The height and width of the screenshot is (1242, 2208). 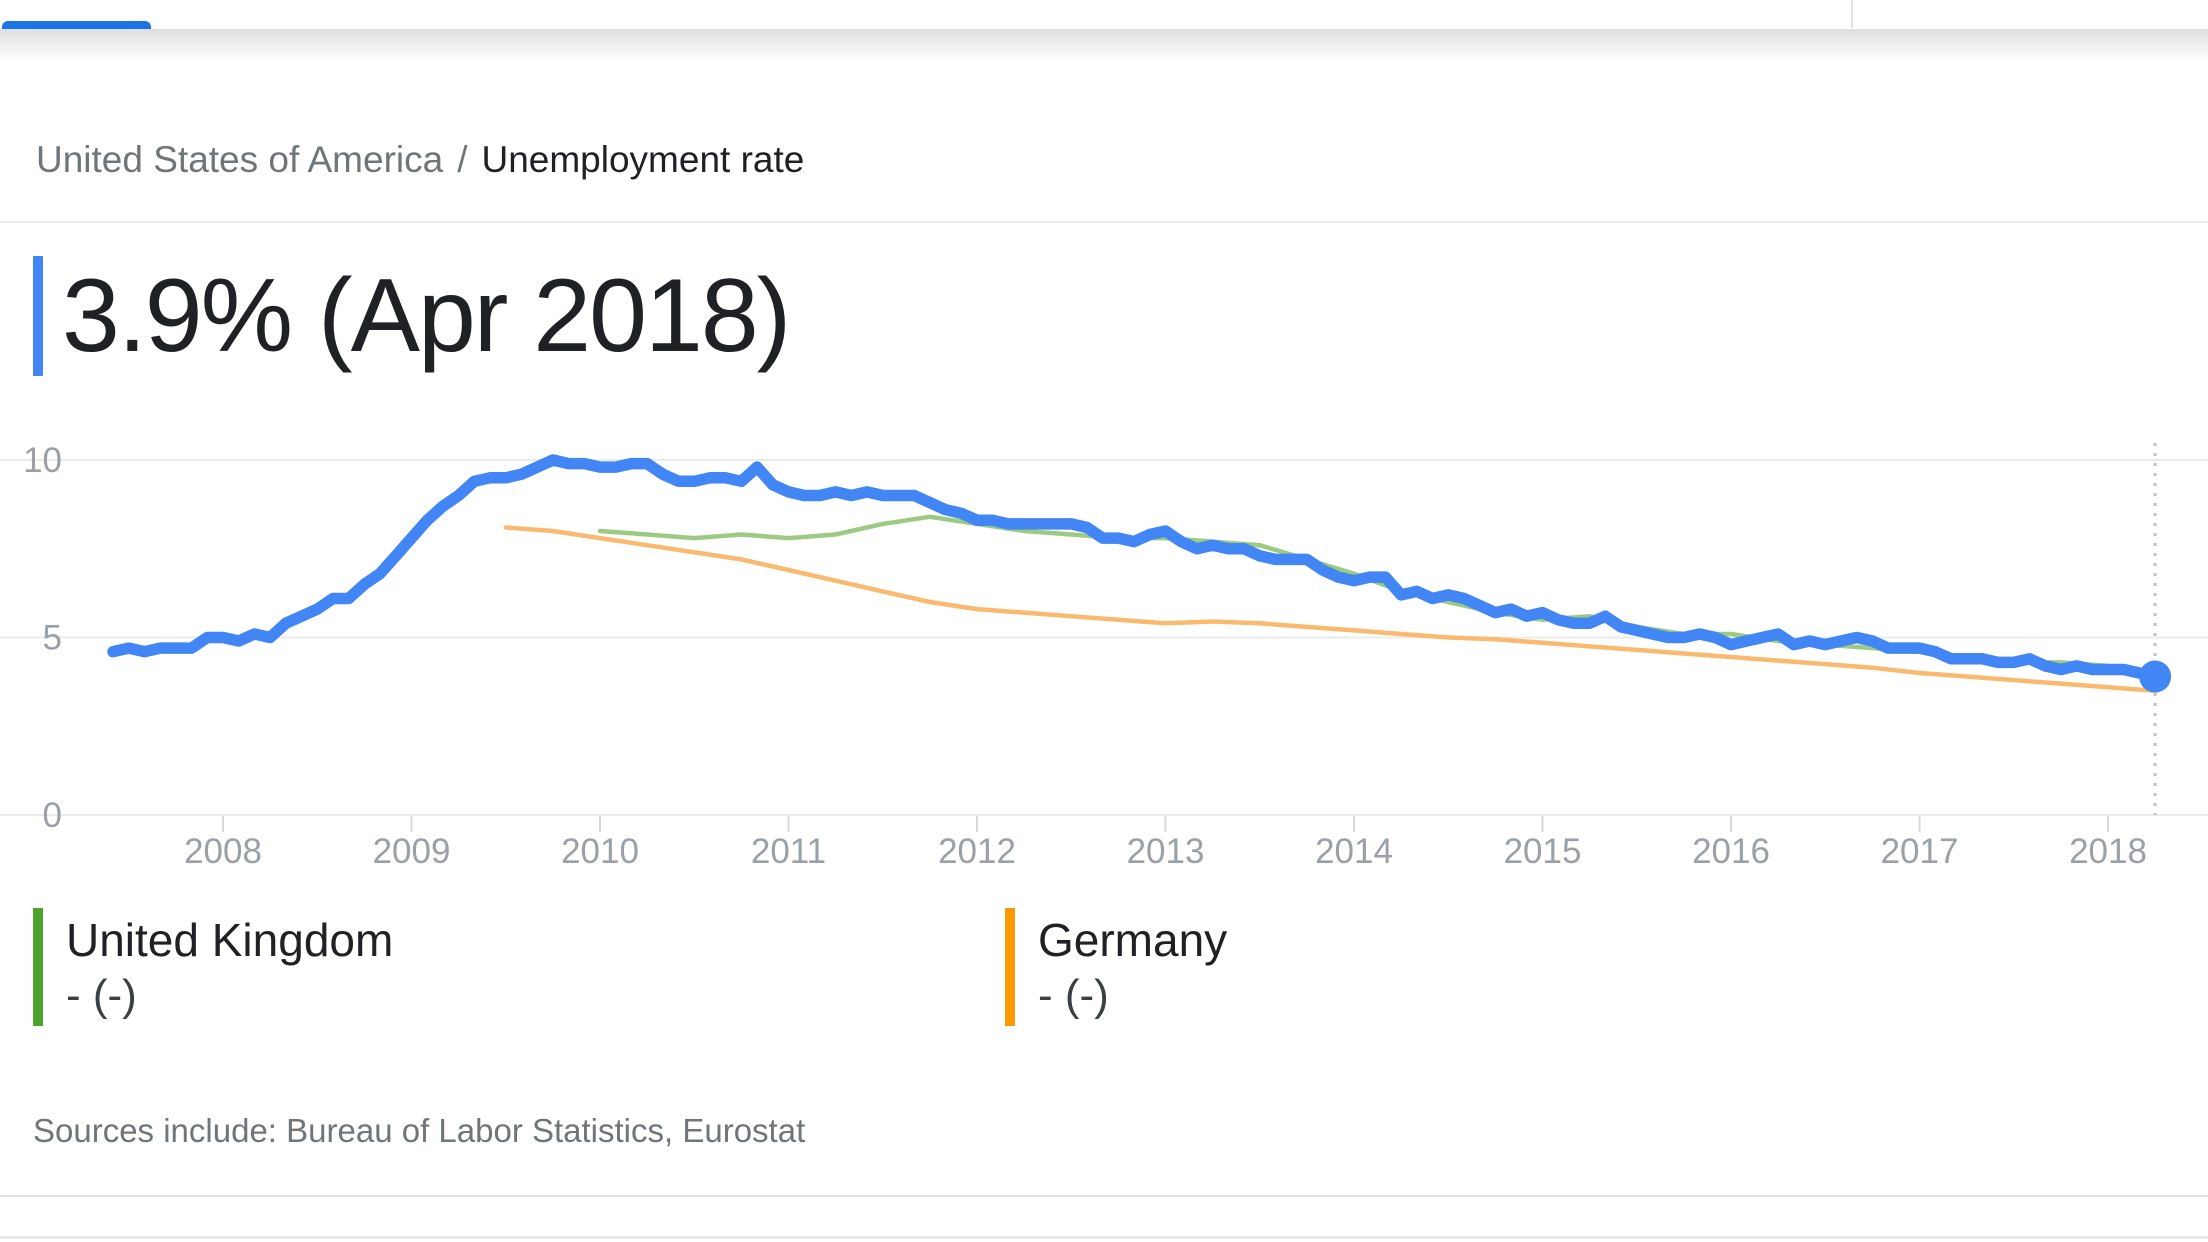 What do you see at coordinates (1133, 940) in the screenshot?
I see `legend-label: Germany` at bounding box center [1133, 940].